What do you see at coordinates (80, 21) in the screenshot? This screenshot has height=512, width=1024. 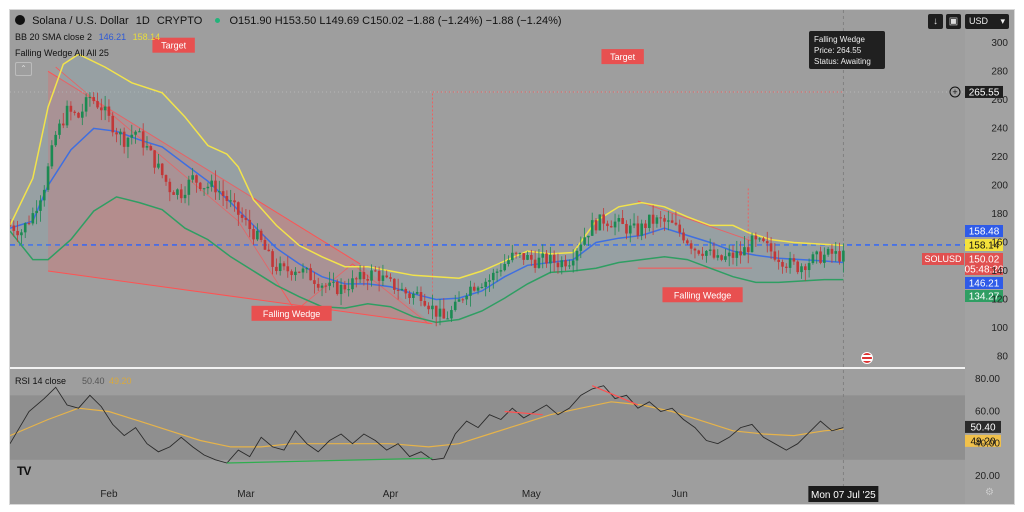 I see `symbol-name: Solana / U.S. Dollar` at bounding box center [80, 21].